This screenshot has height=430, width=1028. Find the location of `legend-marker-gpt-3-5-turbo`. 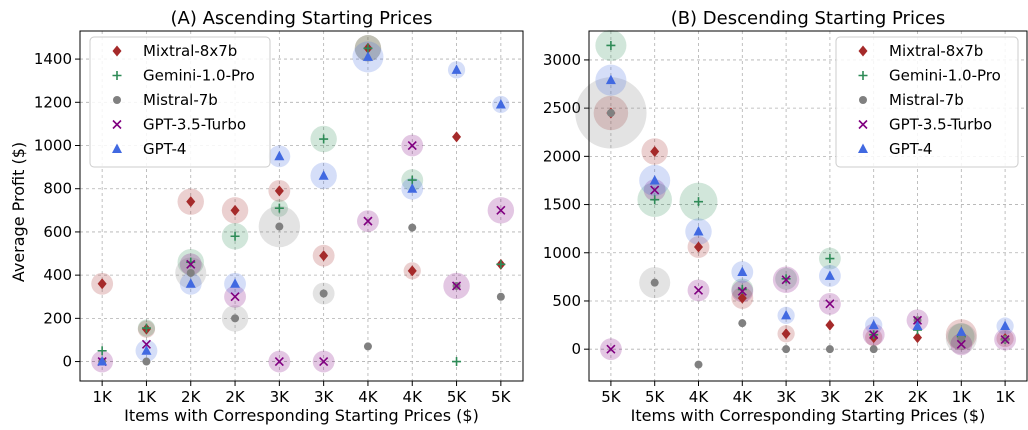

legend-marker-gpt-3-5-turbo is located at coordinates (863, 124).